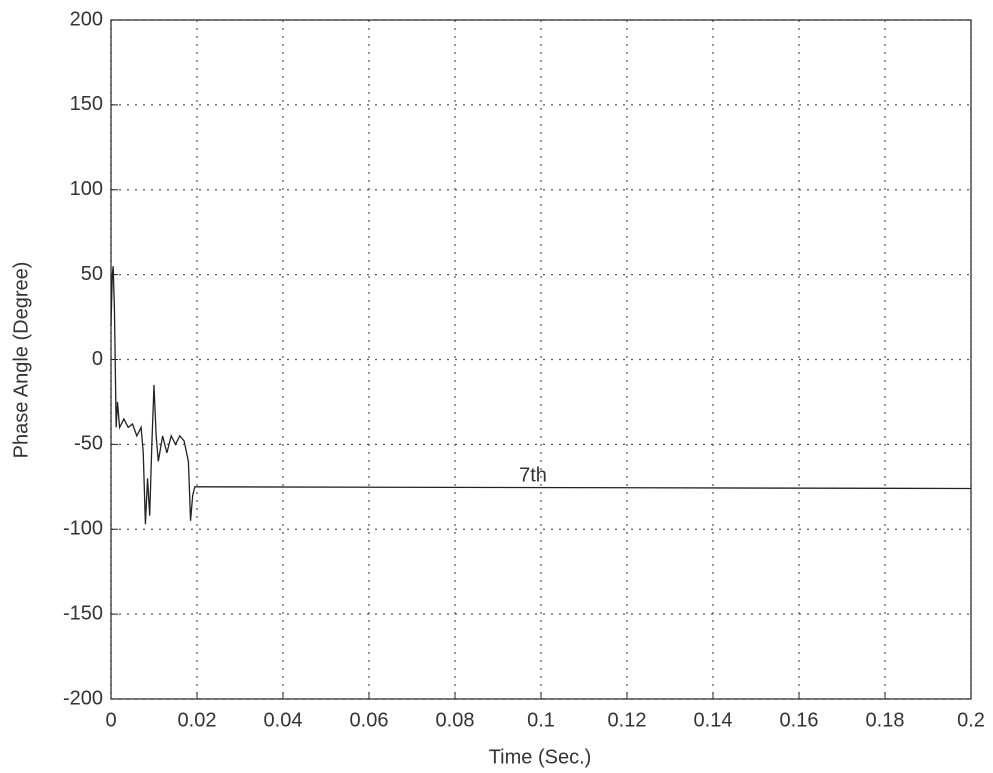  Describe the element at coordinates (455, 720) in the screenshot. I see `x-tick-label: 0.08` at that location.